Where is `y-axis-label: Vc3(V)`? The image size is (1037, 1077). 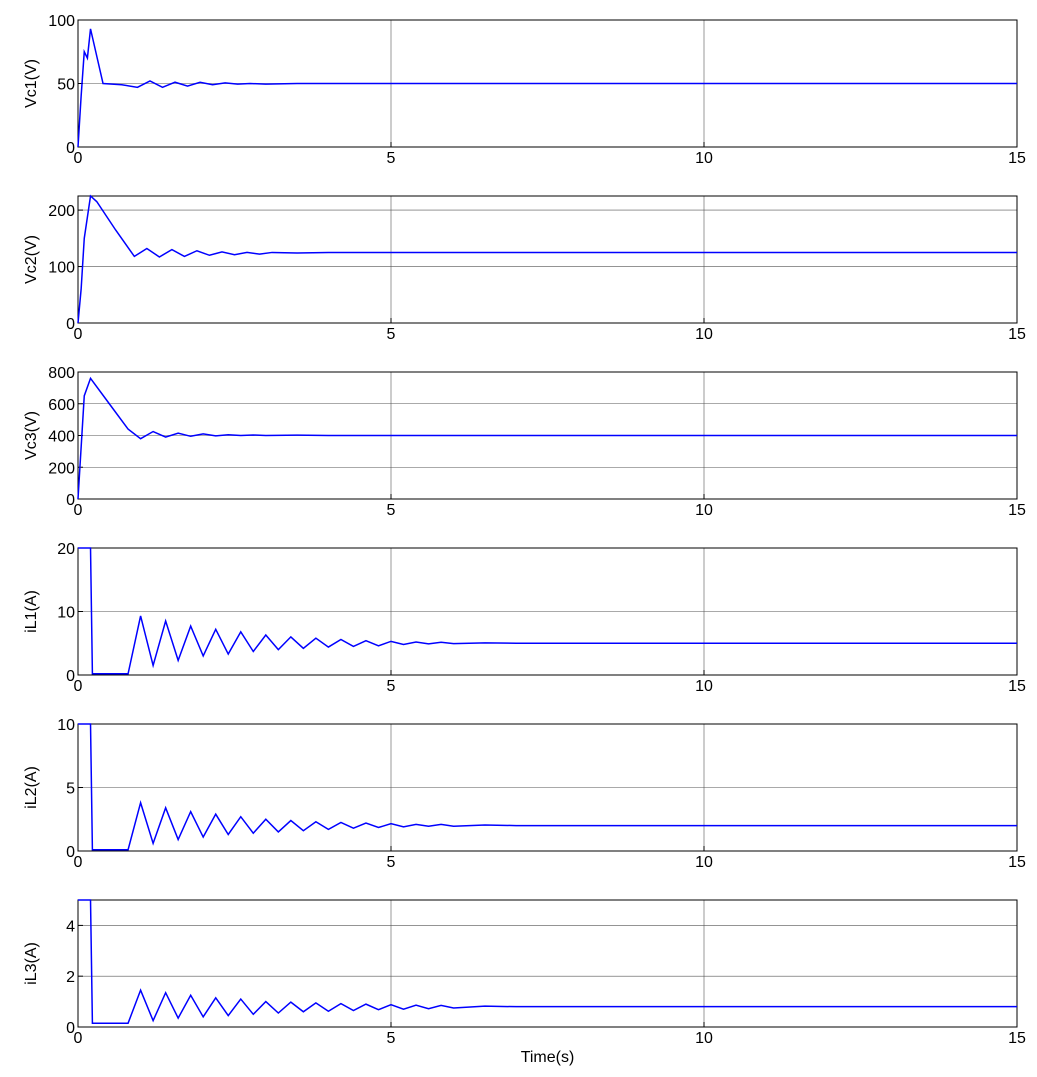
y-axis-label: Vc3(V) is located at coordinates (31, 435).